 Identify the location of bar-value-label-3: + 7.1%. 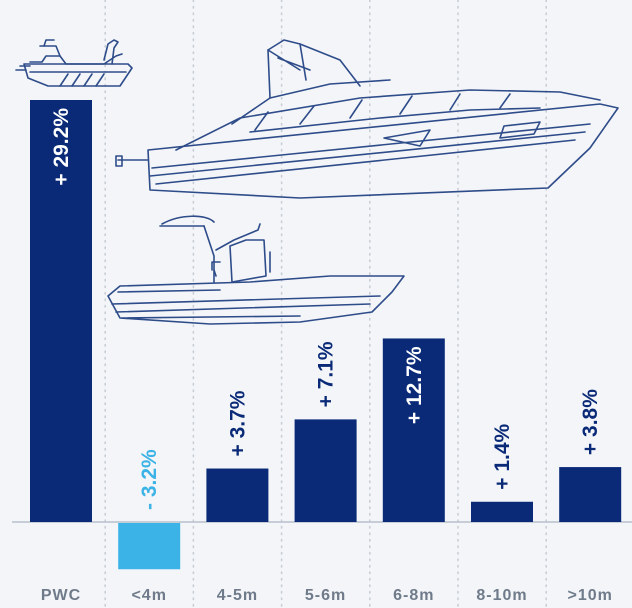
(326, 374).